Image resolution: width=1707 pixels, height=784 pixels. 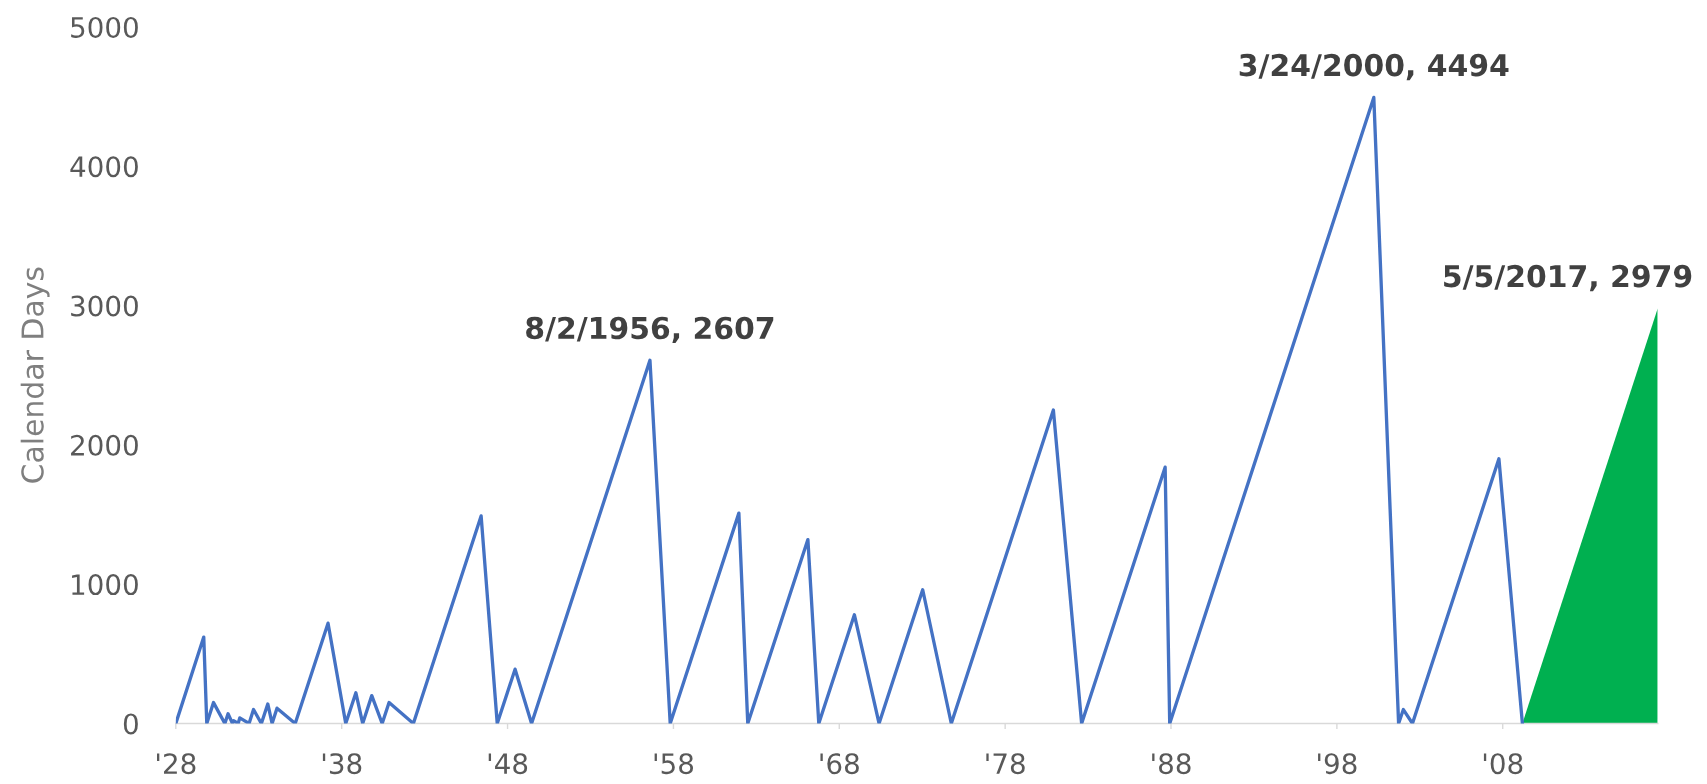 What do you see at coordinates (1374, 67) in the screenshot?
I see `annotation: 3/24/2000, 4494` at bounding box center [1374, 67].